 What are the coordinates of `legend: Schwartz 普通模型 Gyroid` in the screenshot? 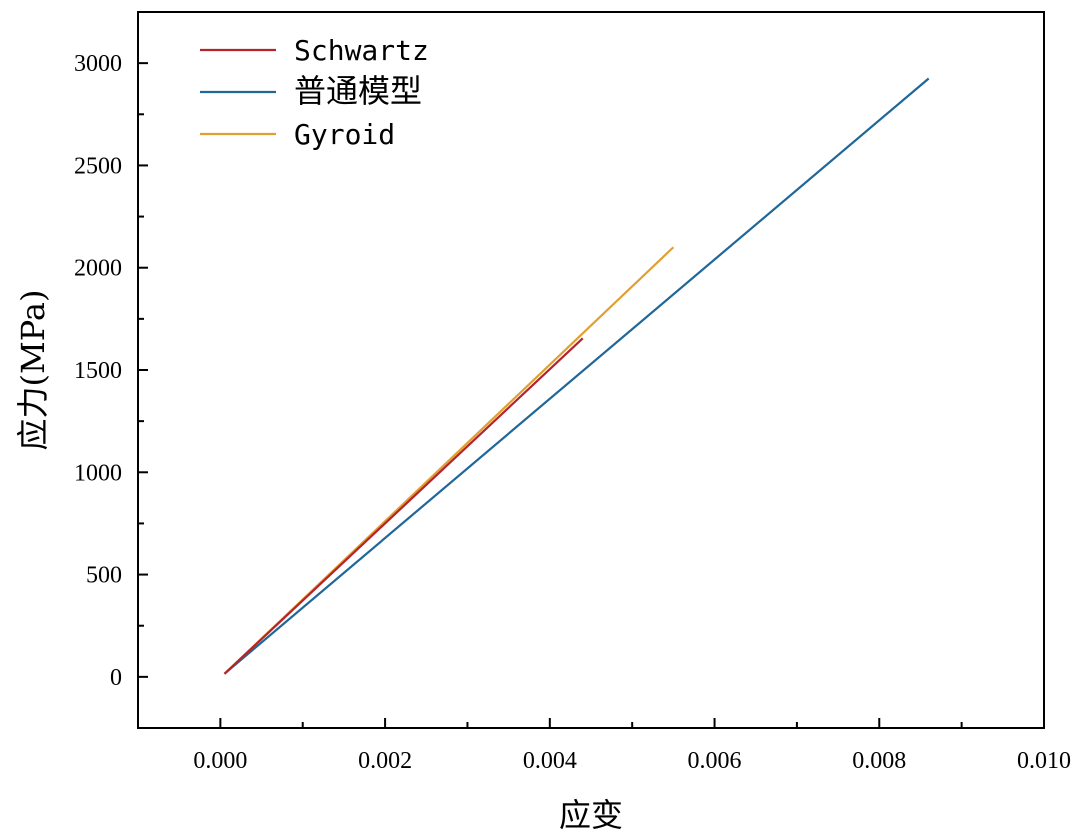 It's located at (314, 92).